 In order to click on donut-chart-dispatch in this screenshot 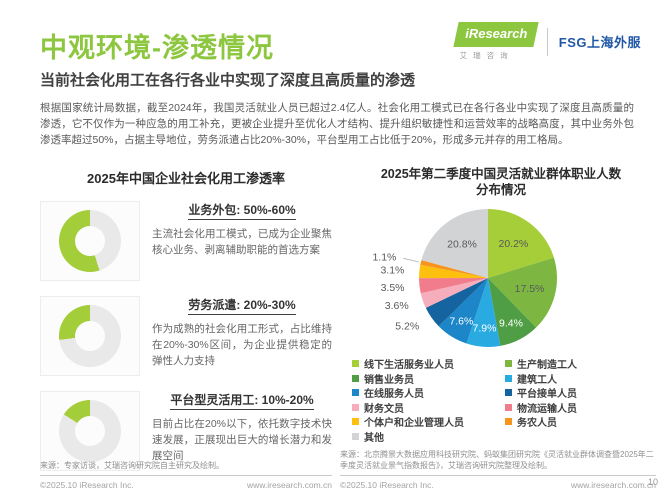, I will do `click(90, 336)`.